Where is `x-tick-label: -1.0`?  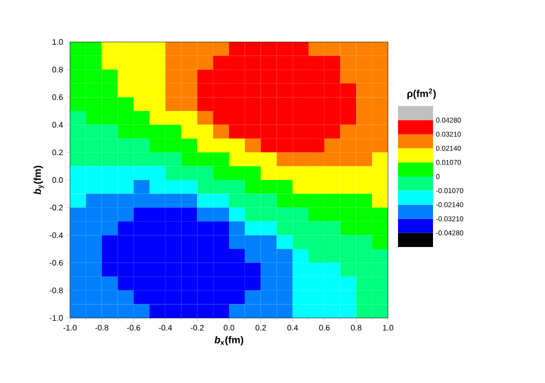
x-tick-label: -1.0 is located at coordinates (70, 327).